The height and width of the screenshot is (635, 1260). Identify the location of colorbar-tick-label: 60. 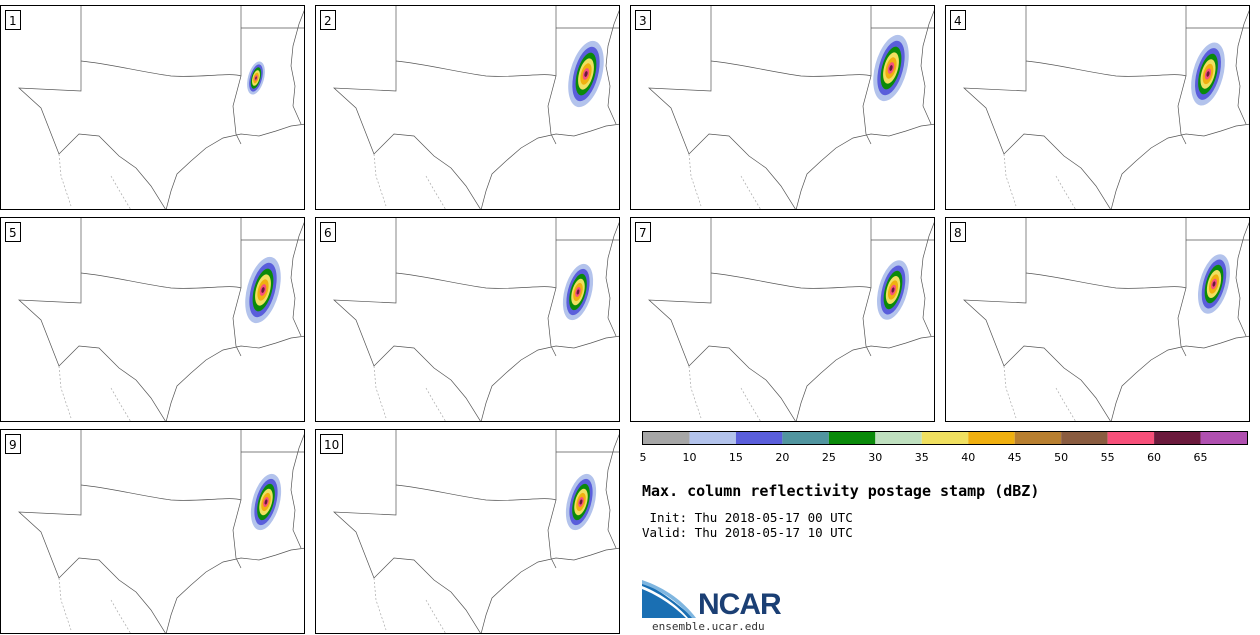
(1154, 457).